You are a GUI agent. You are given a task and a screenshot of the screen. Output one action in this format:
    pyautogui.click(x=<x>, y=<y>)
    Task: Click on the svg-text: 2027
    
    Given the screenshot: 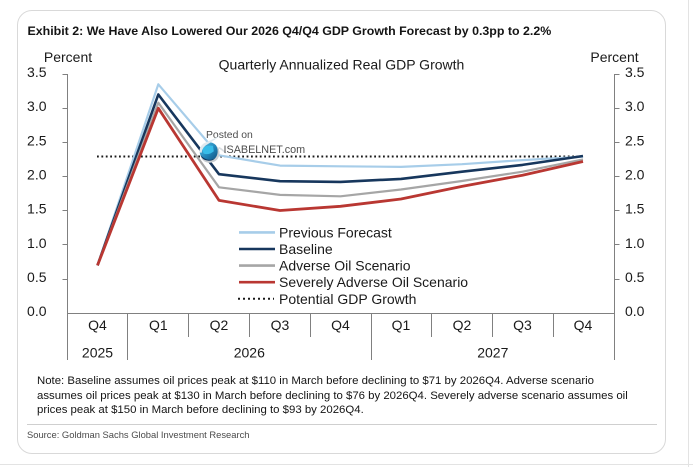 What is the action you would take?
    pyautogui.click(x=492, y=353)
    